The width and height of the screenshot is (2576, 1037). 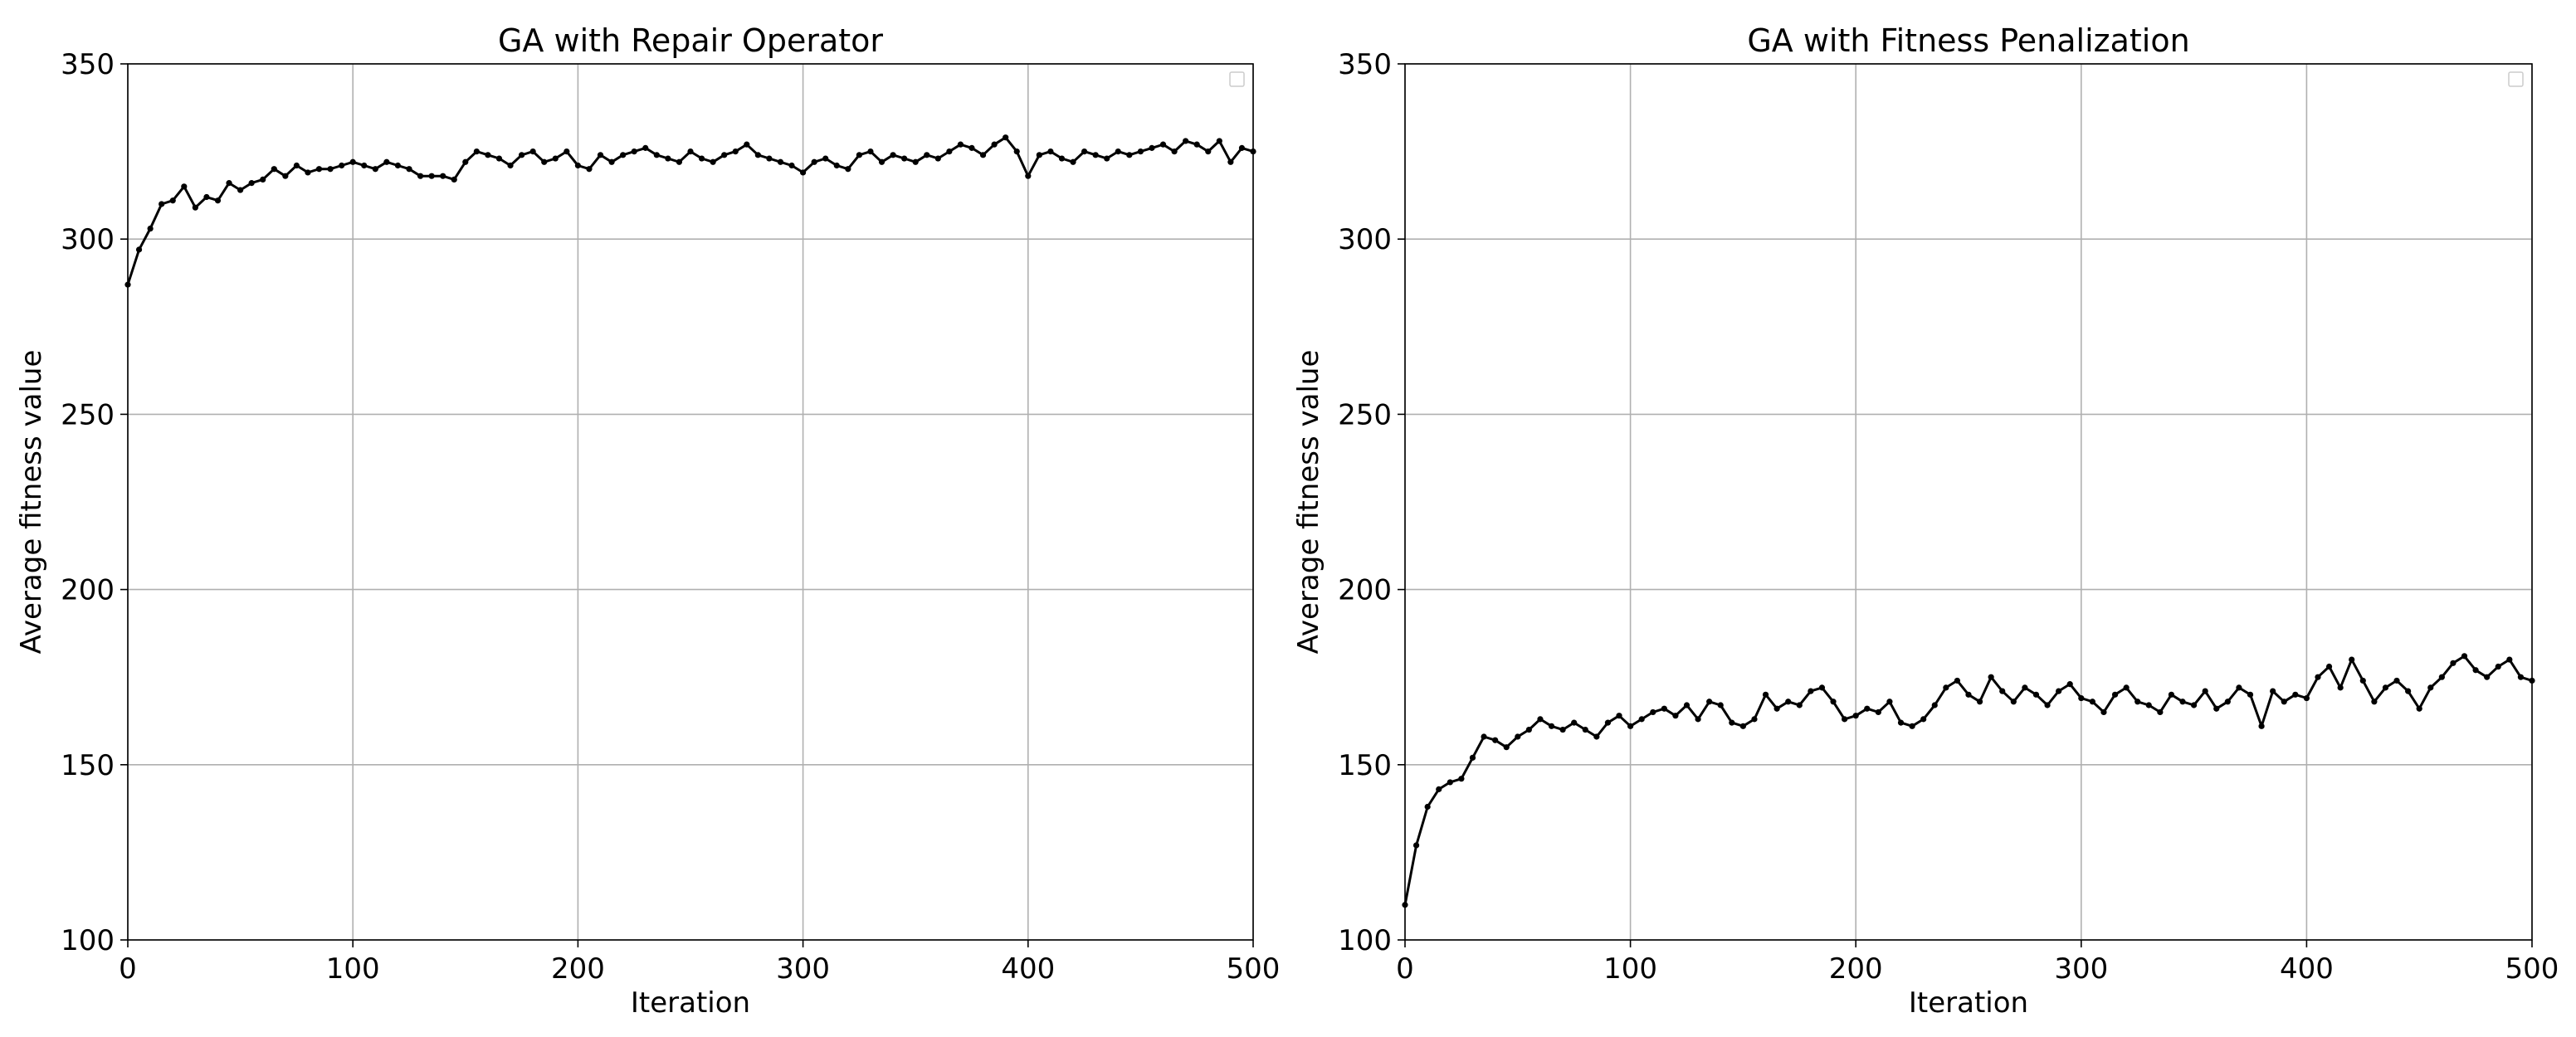 I want to click on x-tick-label: 300, so click(x=2081, y=969).